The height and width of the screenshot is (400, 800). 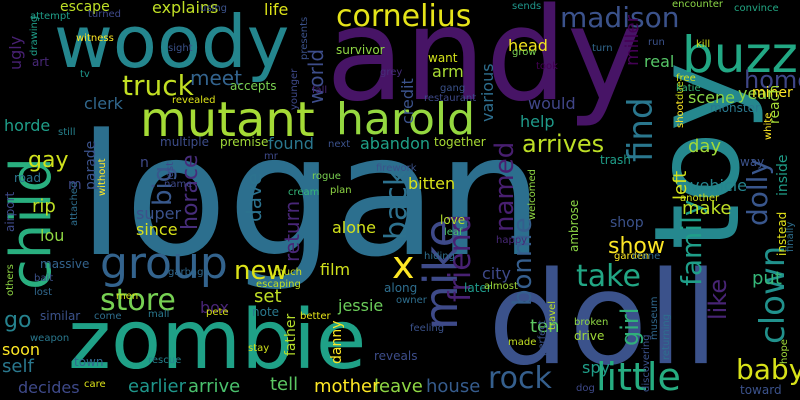 What do you see at coordinates (542, 338) in the screenshot?
I see `word-perfect: perfect` at bounding box center [542, 338].